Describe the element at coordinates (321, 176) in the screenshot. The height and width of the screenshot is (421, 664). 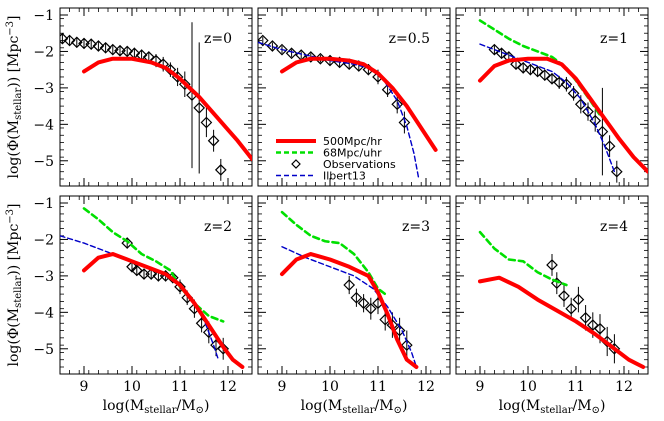
I see `legend-item: Ilbert13` at that location.